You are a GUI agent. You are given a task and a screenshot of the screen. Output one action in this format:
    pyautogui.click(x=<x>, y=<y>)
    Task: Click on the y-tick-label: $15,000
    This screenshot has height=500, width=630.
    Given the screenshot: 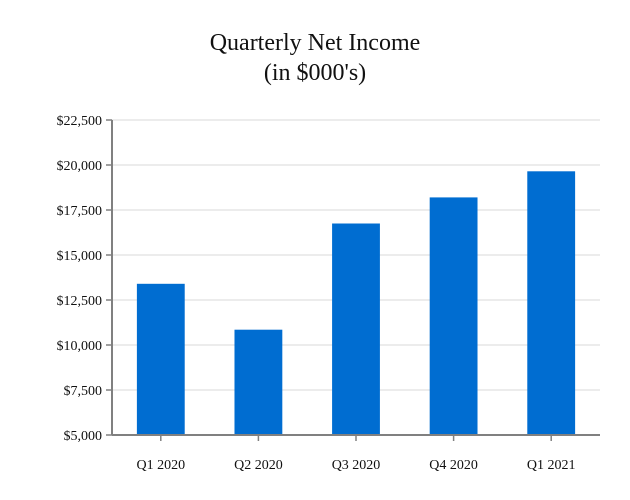 What is the action you would take?
    pyautogui.click(x=80, y=256)
    